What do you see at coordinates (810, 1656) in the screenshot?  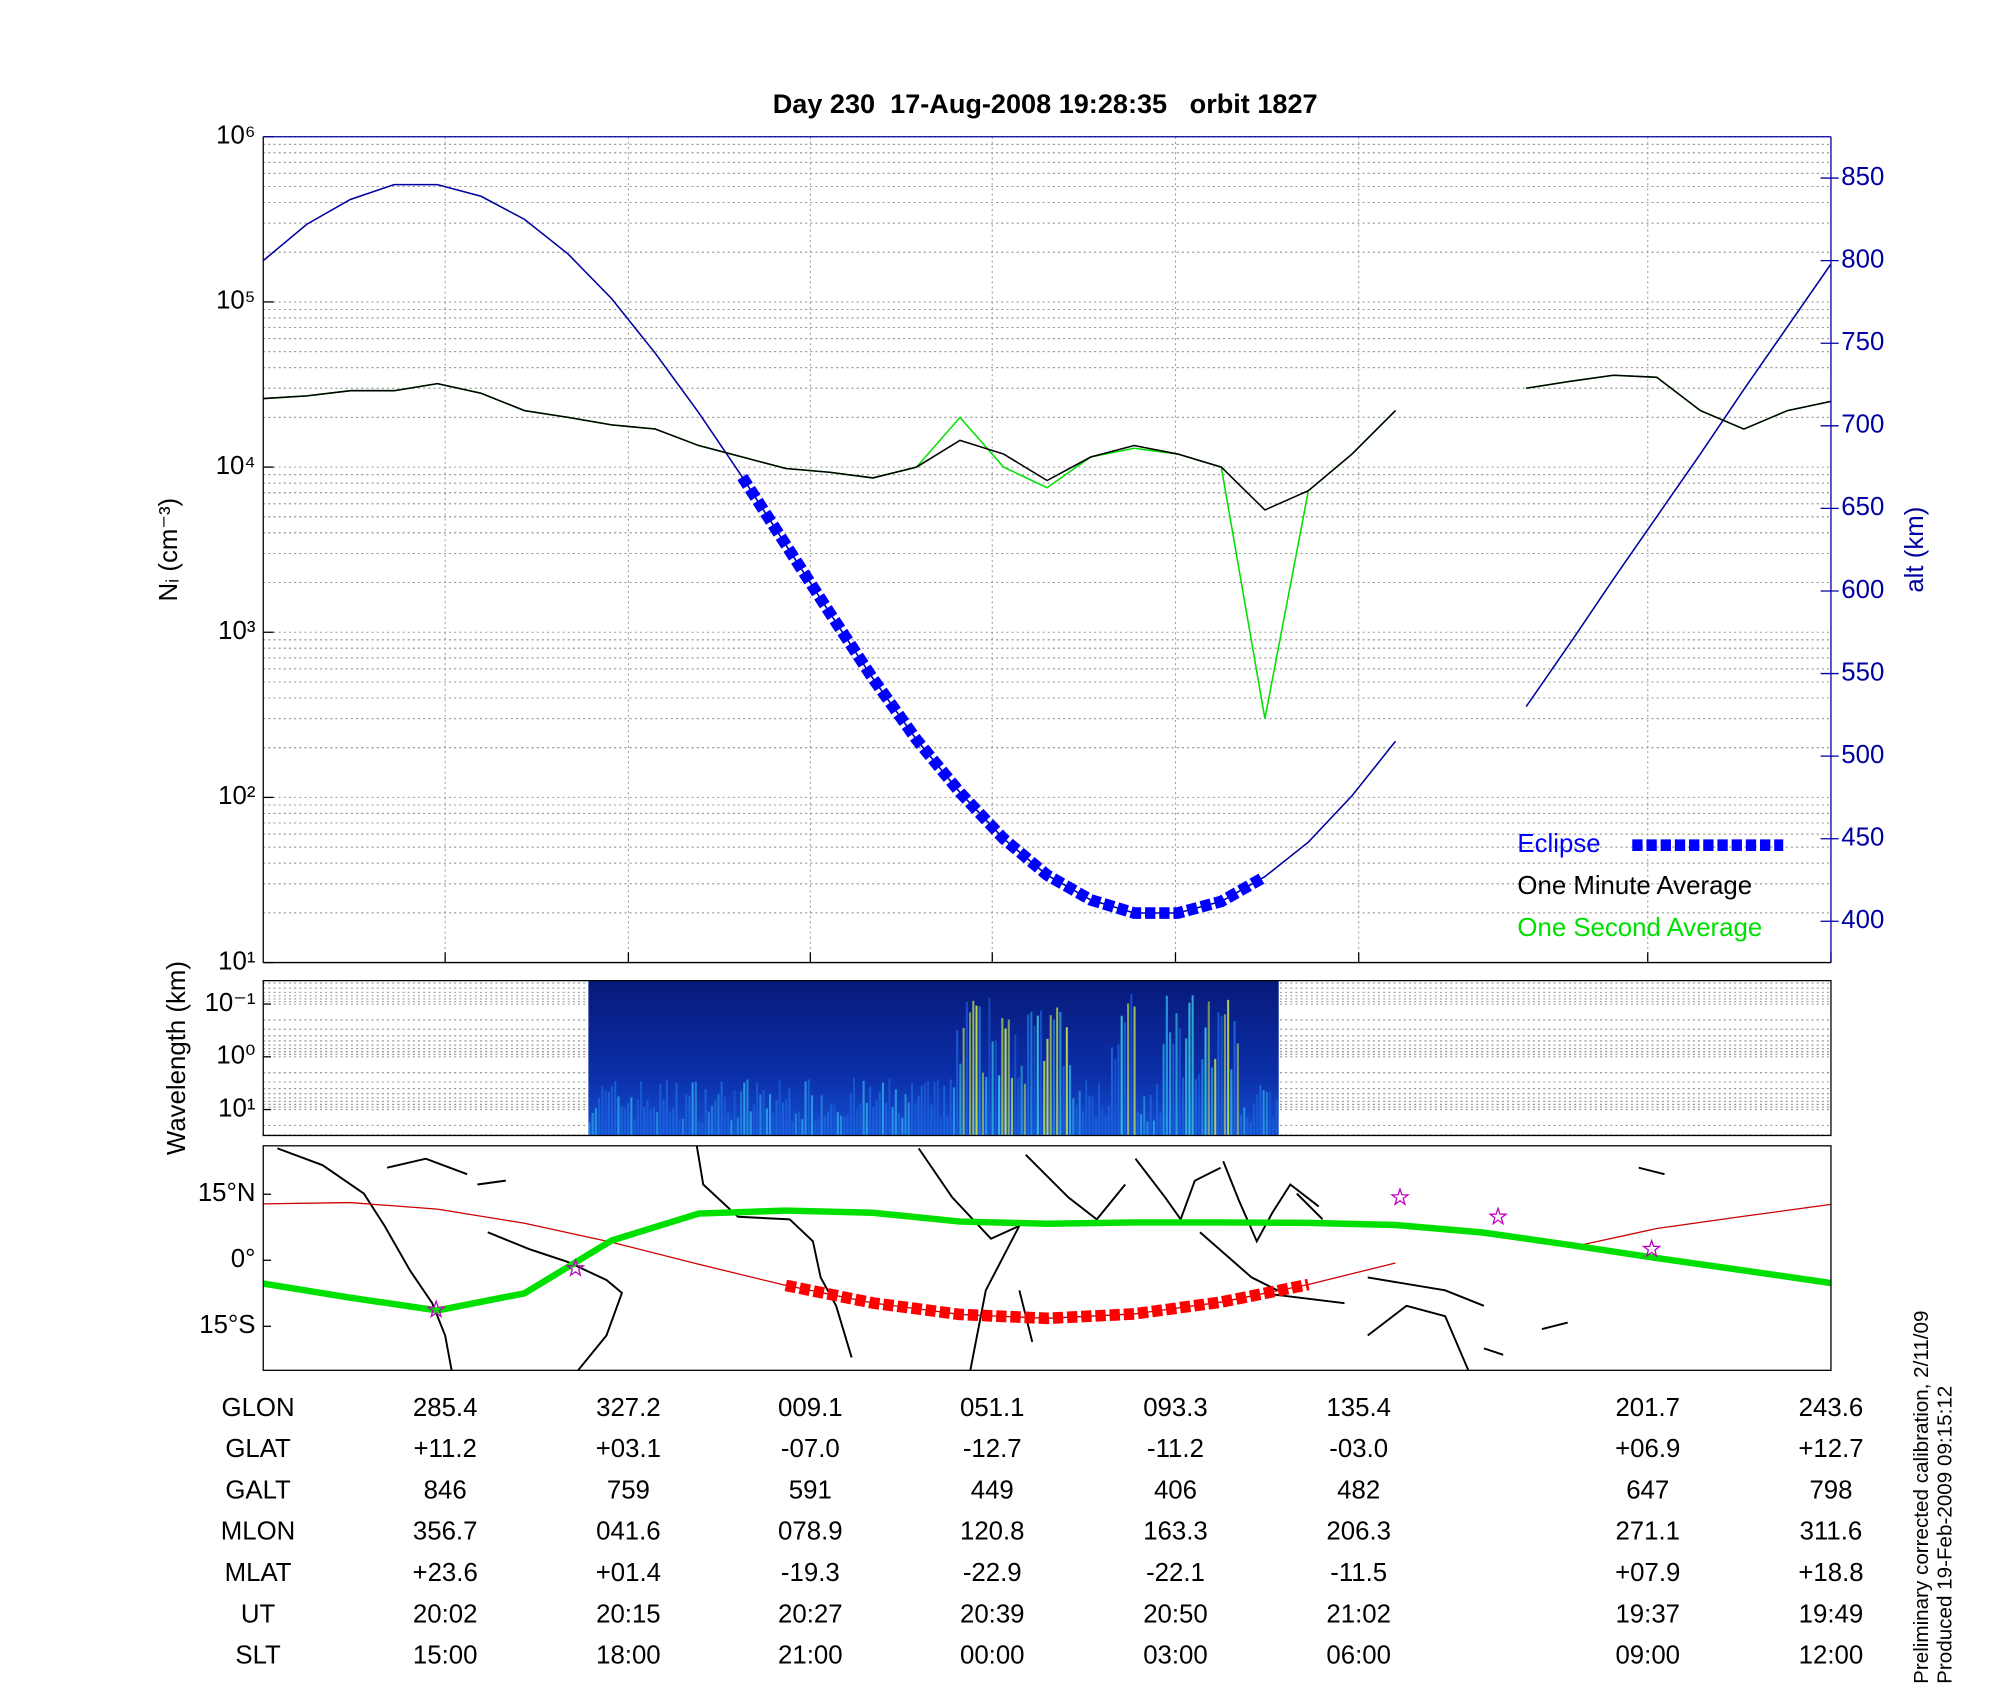 I see `table-cell: 21:00` at bounding box center [810, 1656].